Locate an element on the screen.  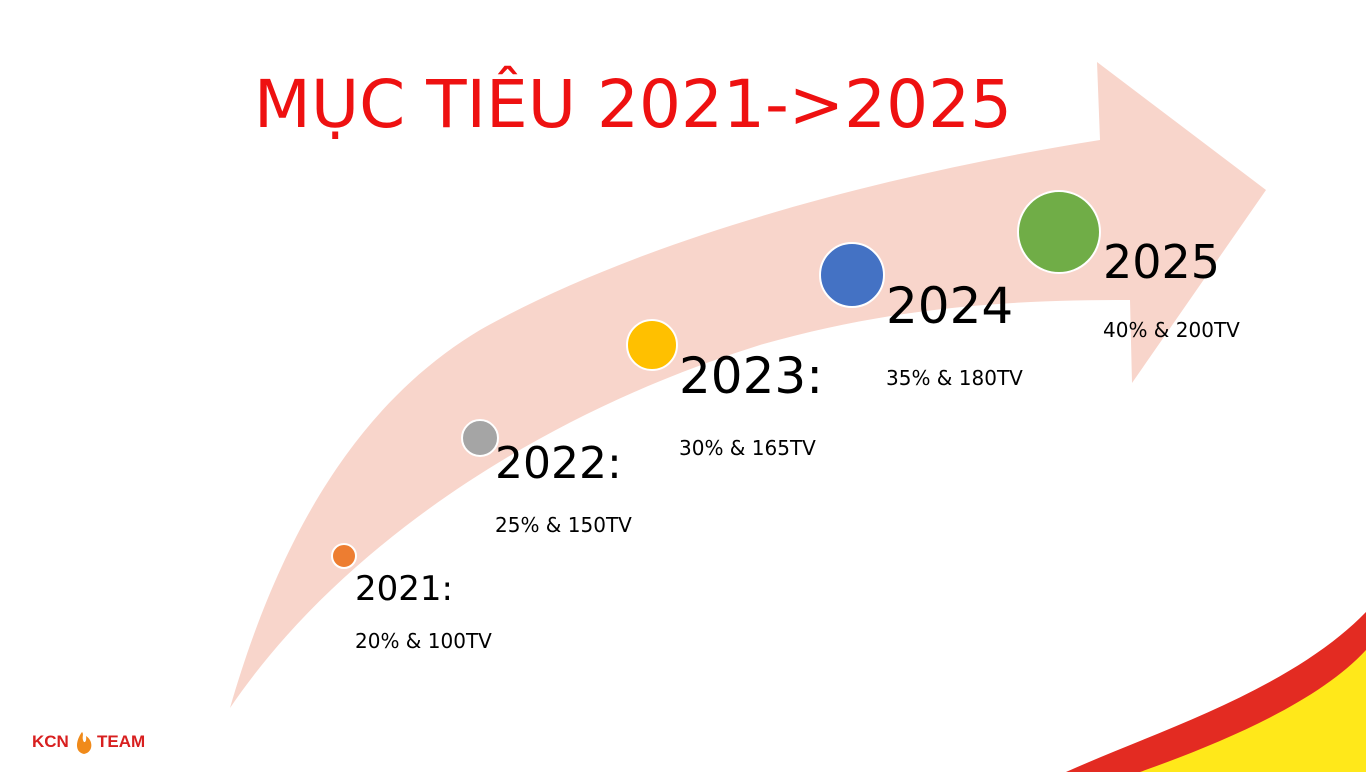
logo-flame is located at coordinates (84, 743).